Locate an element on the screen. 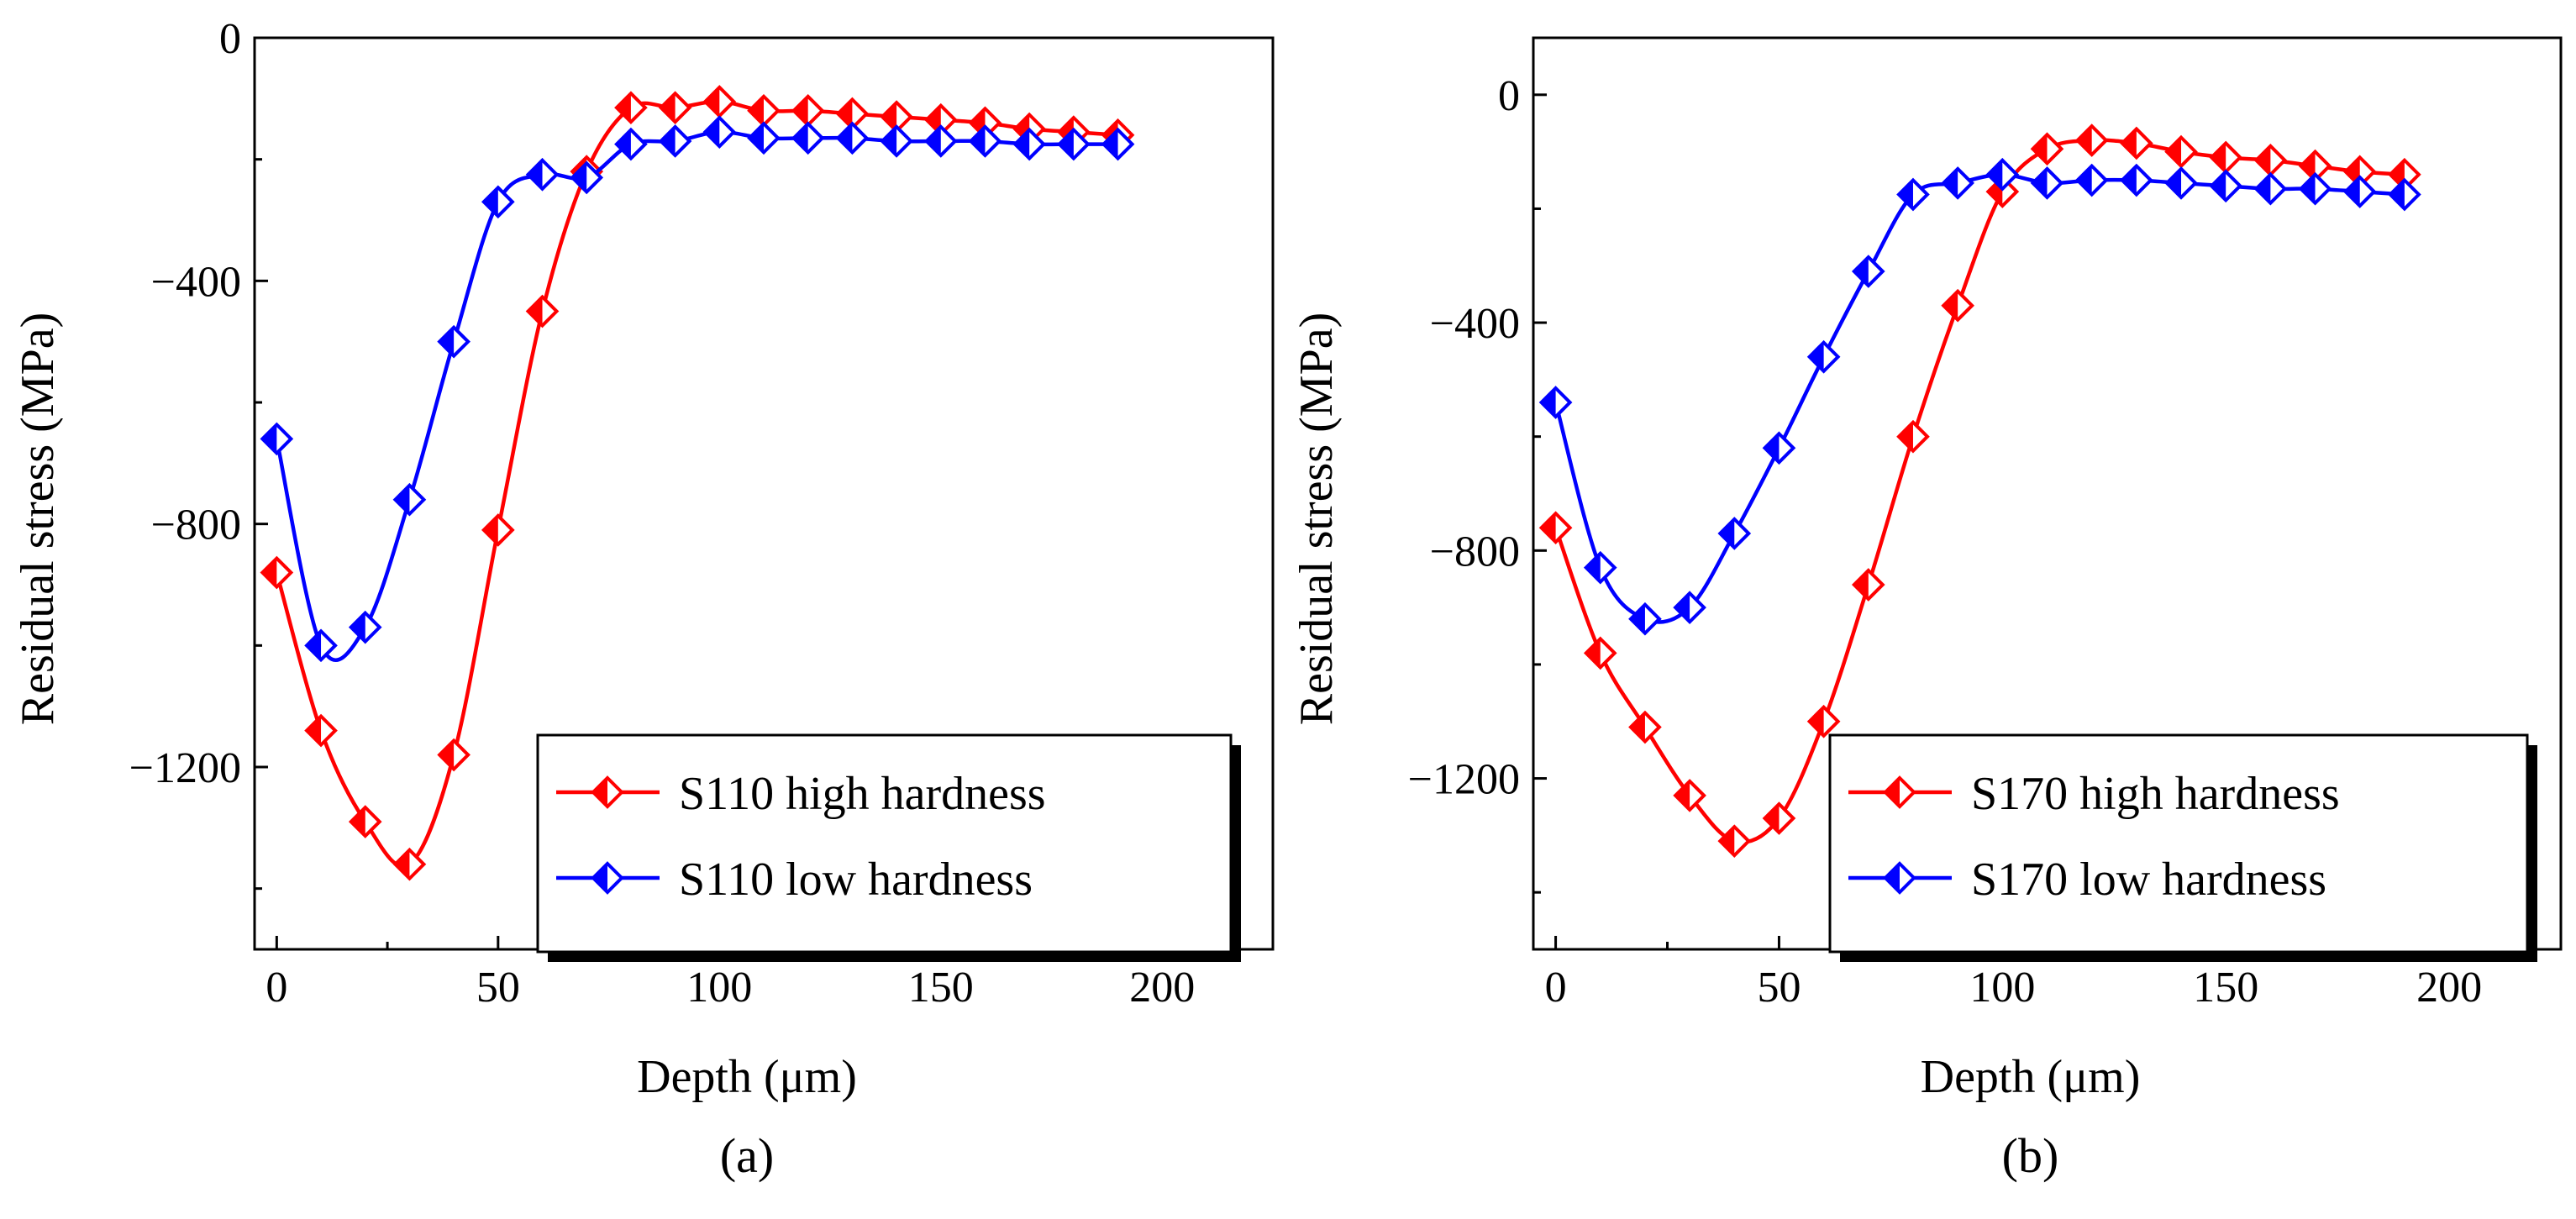 The width and height of the screenshot is (2576, 1219). legend: S170 high hardness S170 low hardness is located at coordinates (2182, 847).